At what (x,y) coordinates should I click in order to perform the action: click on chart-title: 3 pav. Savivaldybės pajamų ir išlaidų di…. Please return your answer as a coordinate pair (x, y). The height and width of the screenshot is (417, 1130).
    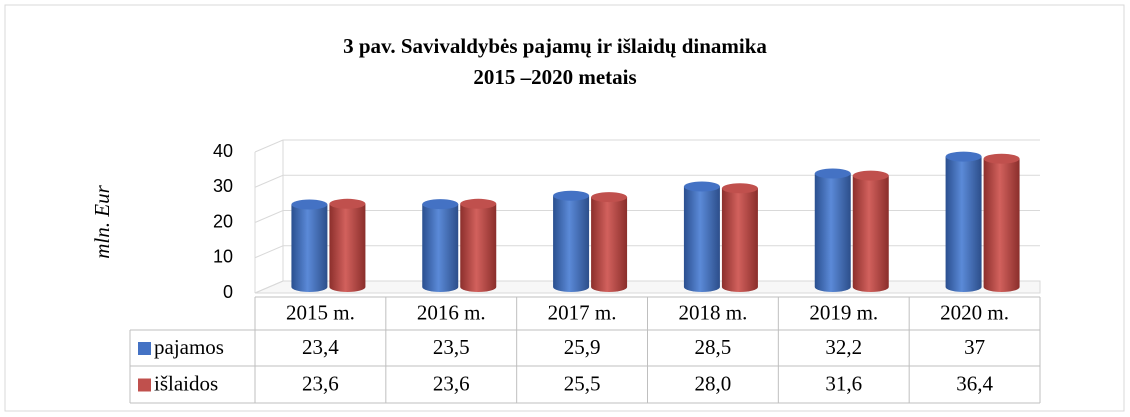
    Looking at the image, I should click on (555, 46).